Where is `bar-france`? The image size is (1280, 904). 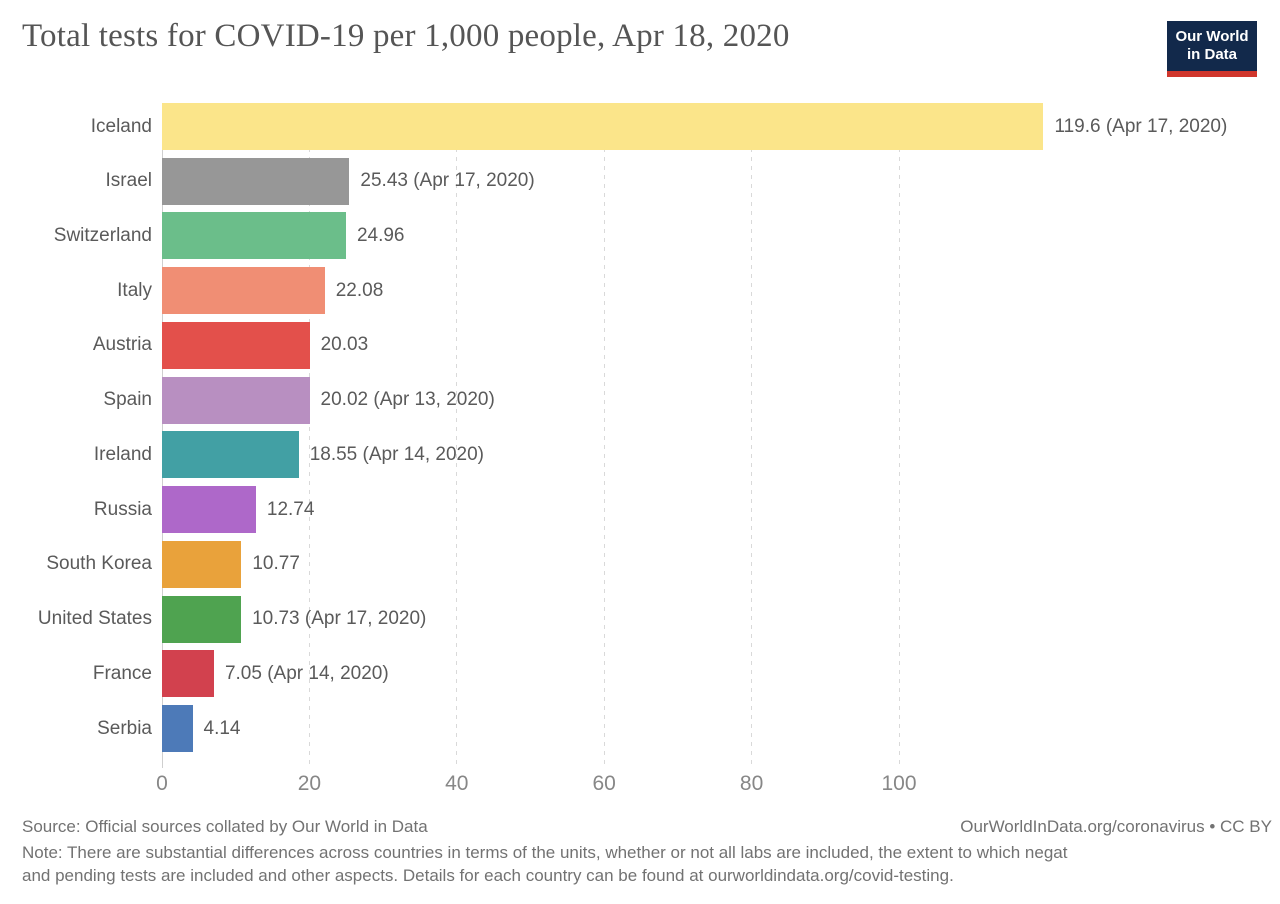 bar-france is located at coordinates (188, 674).